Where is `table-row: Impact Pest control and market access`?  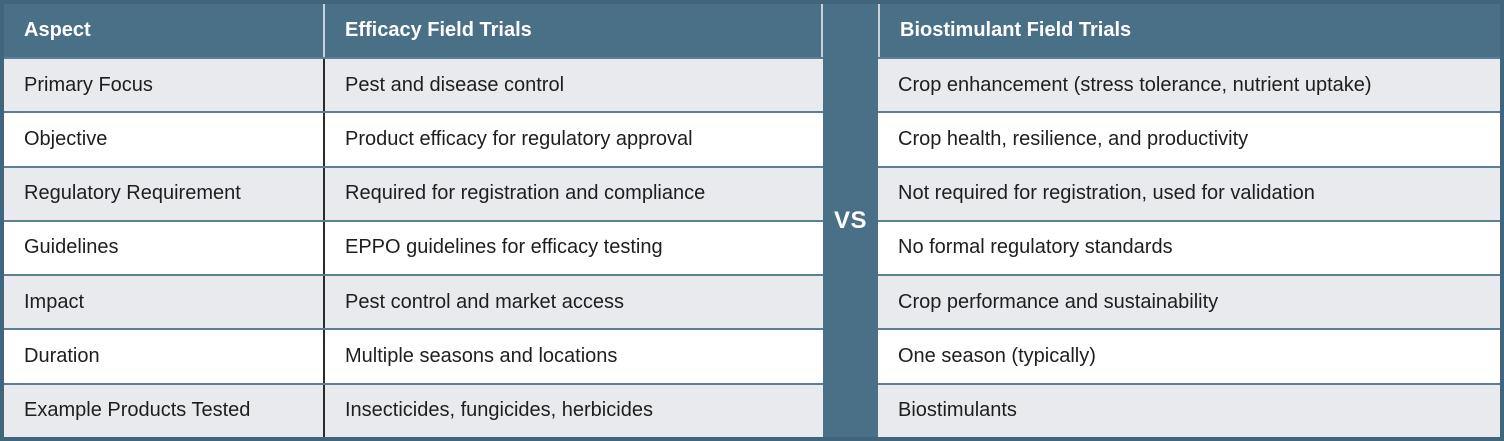
table-row: Impact Pest control and market access is located at coordinates (413, 301).